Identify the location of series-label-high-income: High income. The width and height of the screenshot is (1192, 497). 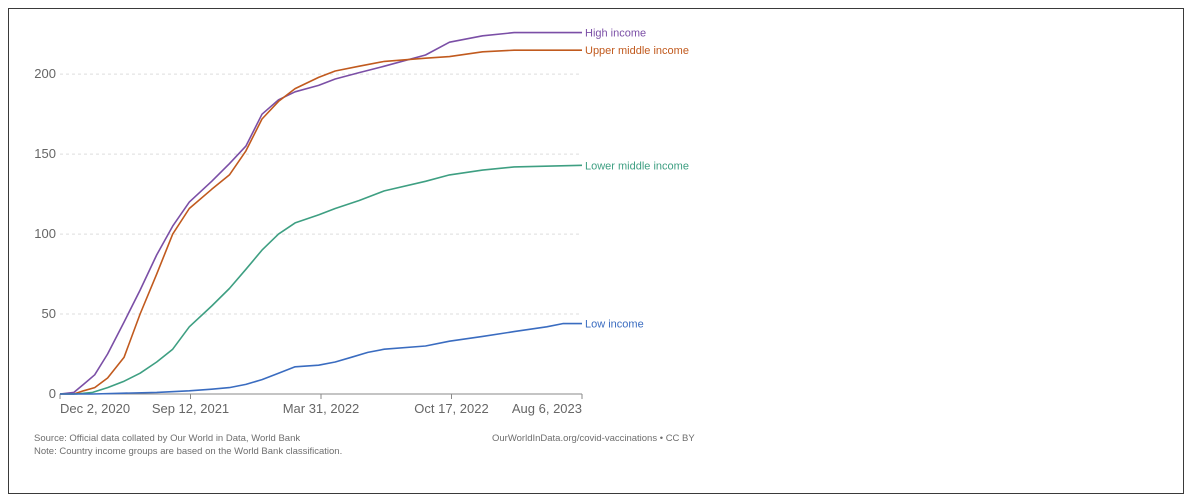
(615, 34).